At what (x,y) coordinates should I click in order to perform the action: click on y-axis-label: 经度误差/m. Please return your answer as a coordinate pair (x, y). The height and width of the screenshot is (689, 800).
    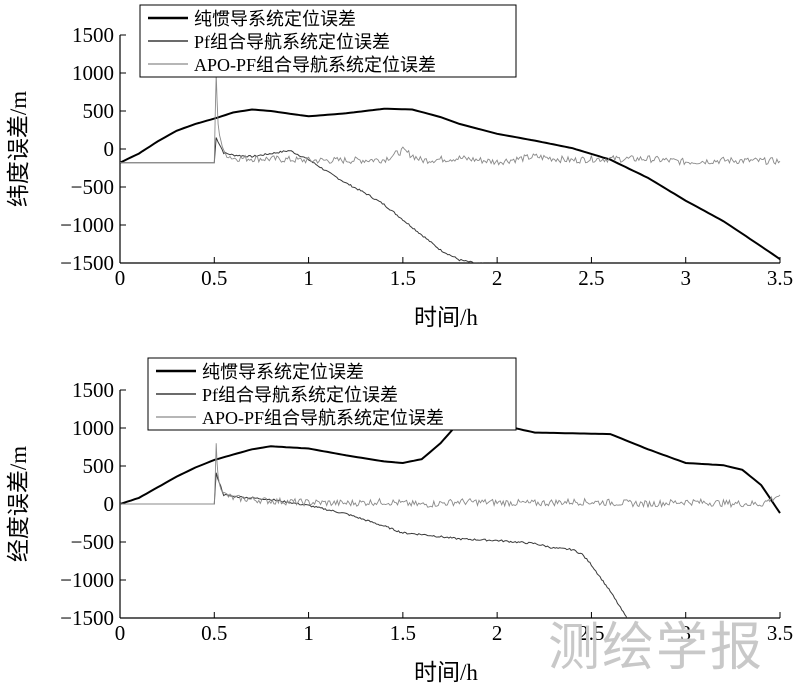
    Looking at the image, I should click on (18, 504).